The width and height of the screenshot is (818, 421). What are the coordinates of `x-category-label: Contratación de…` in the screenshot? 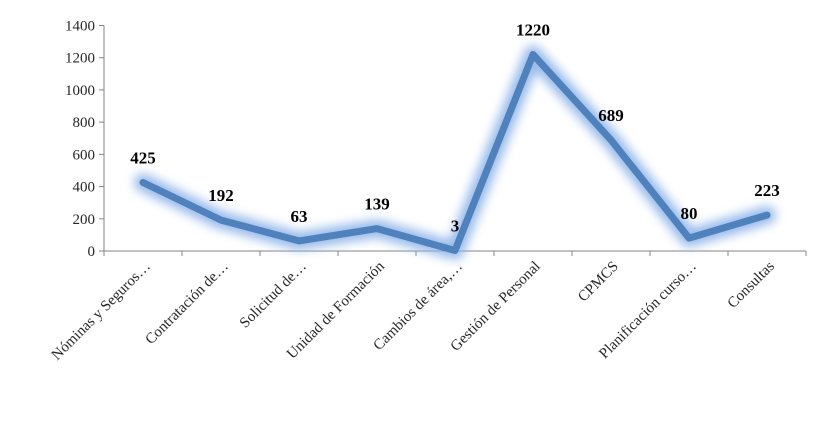 It's located at (186, 303).